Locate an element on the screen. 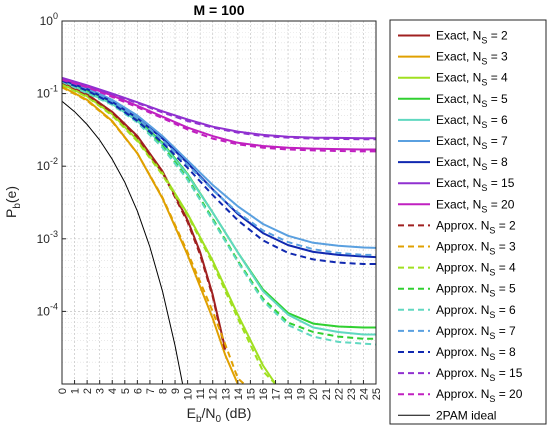 This screenshot has height=430, width=550. x-tick-label: 2 is located at coordinates (88, 391).